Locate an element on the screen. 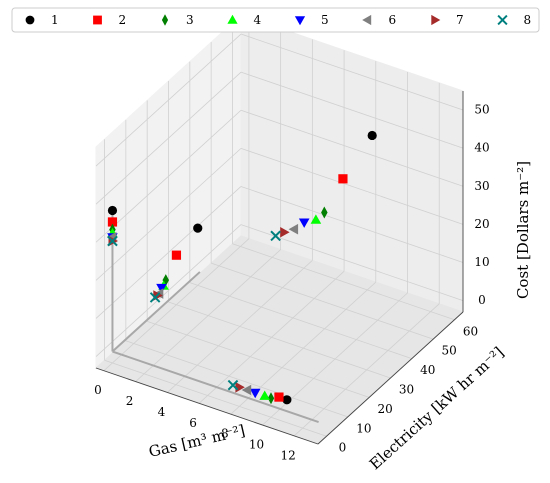 This screenshot has width=550, height=483. y-tick-label: 40 is located at coordinates (427, 370).